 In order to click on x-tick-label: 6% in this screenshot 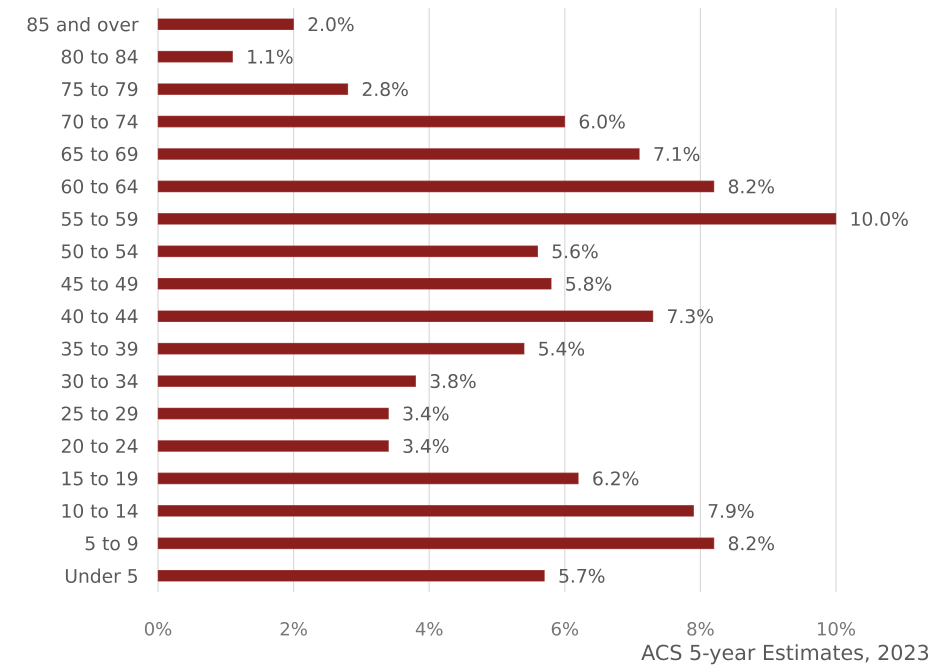, I will do `click(565, 629)`.